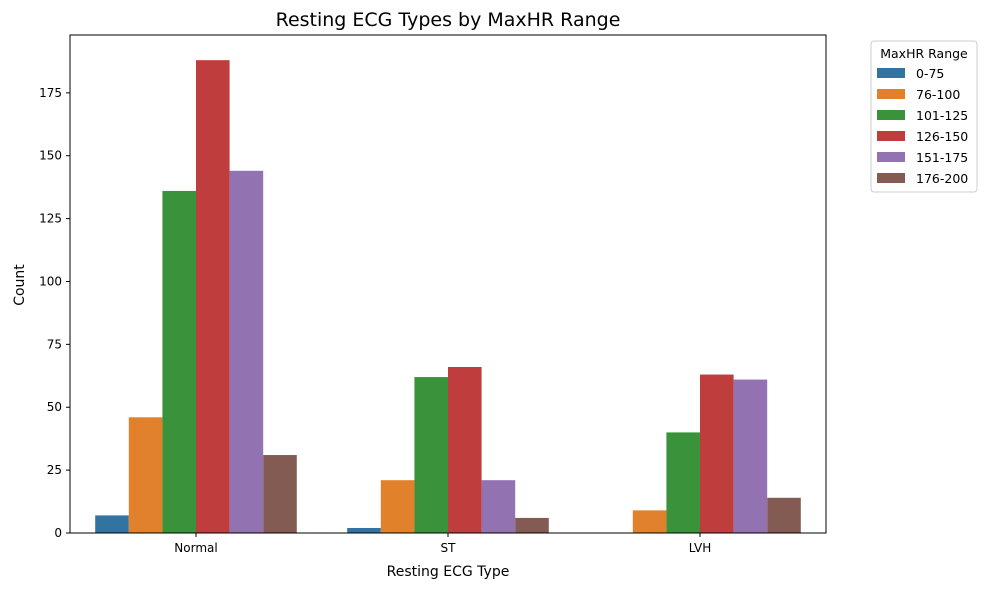 Image resolution: width=989 pixels, height=590 pixels. Describe the element at coordinates (54, 407) in the screenshot. I see `y-tick-label: 50` at that location.